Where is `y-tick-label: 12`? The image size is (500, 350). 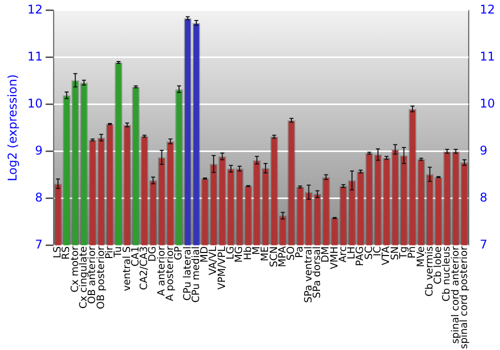 y-tick-label: 12 is located at coordinates (35, 9).